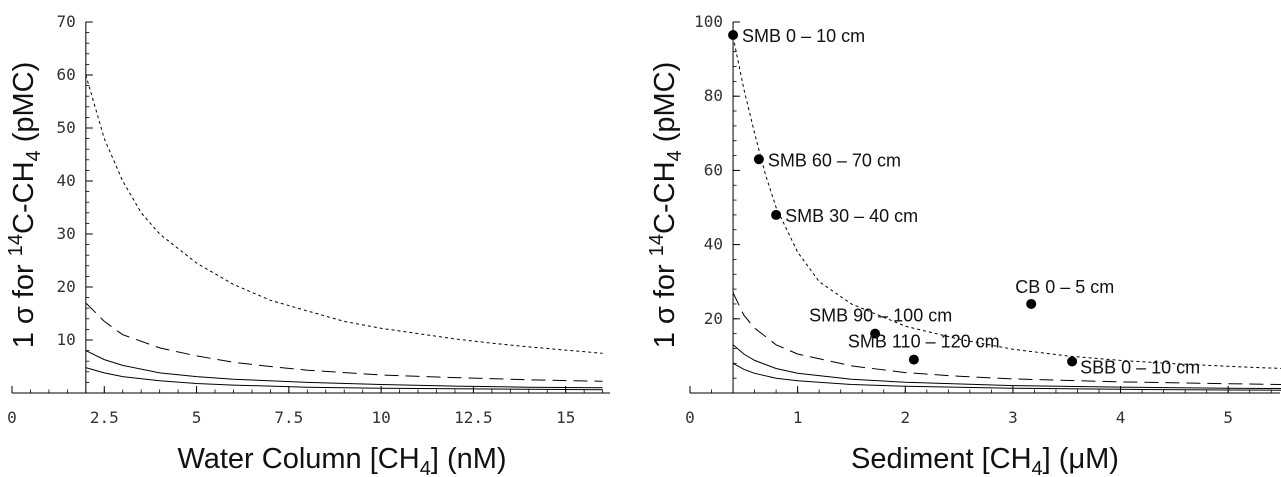 Image resolution: width=1281 pixels, height=477 pixels. Describe the element at coordinates (905, 417) in the screenshot. I see `x-tick-label: 2` at that location.